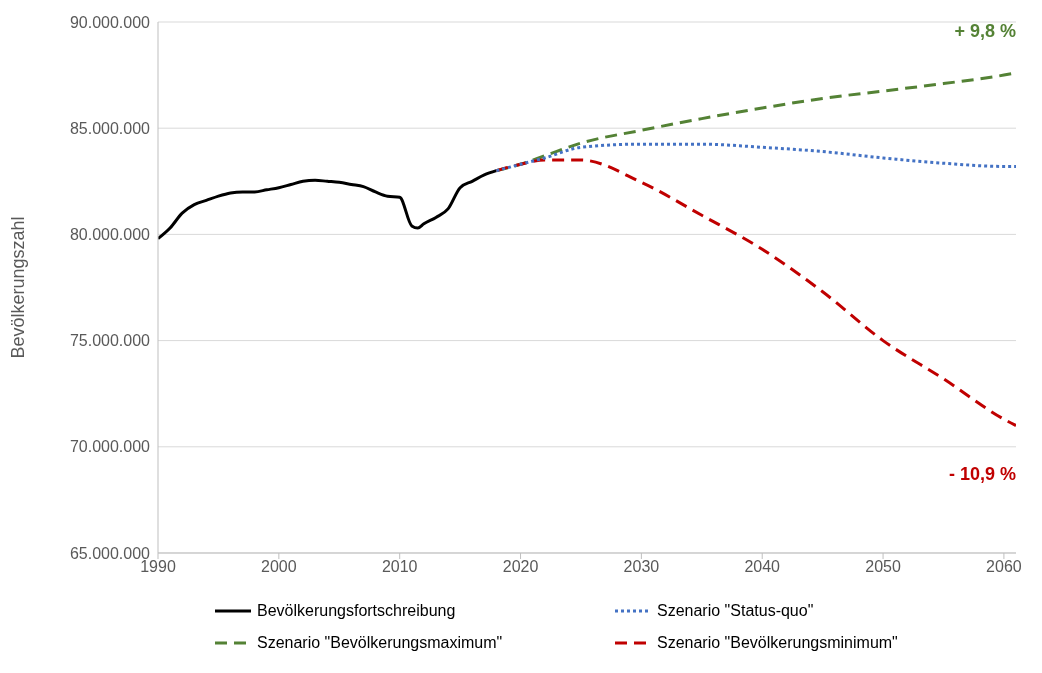 The width and height of the screenshot is (1042, 673). I want to click on y-tick-label: 85.000.000, so click(110, 128).